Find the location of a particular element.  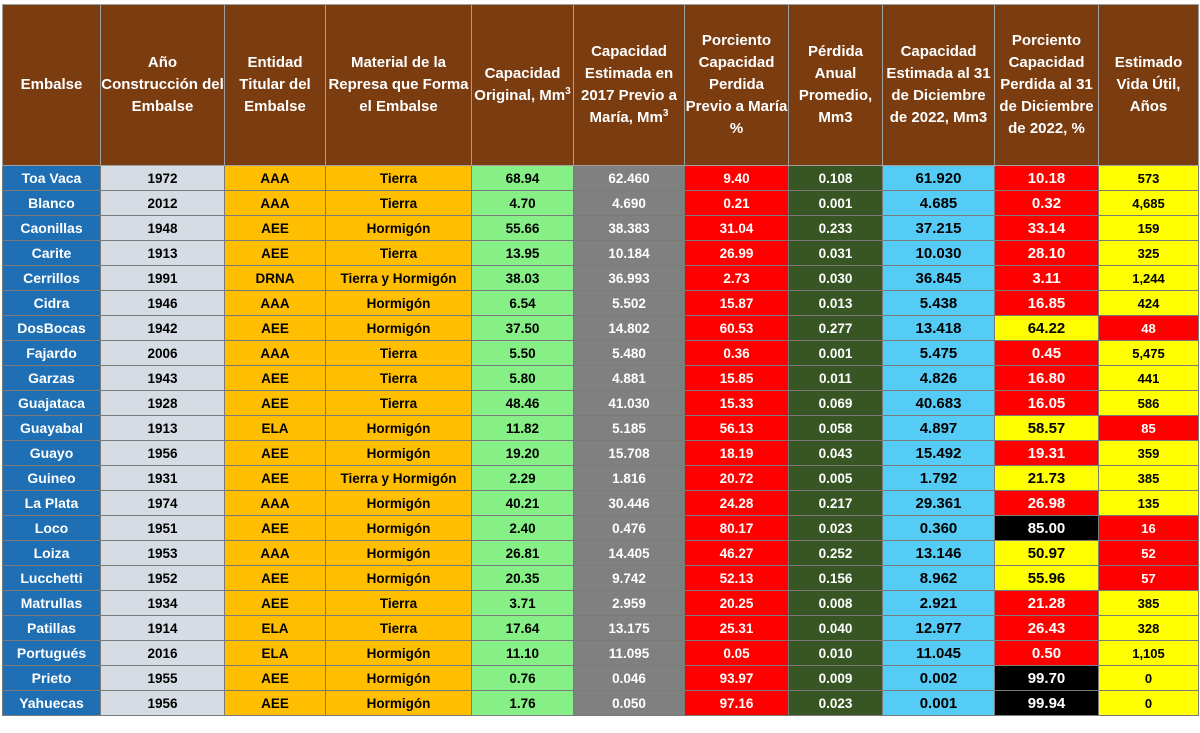

cell-pct-2022: 85.00 is located at coordinates (1046, 528).